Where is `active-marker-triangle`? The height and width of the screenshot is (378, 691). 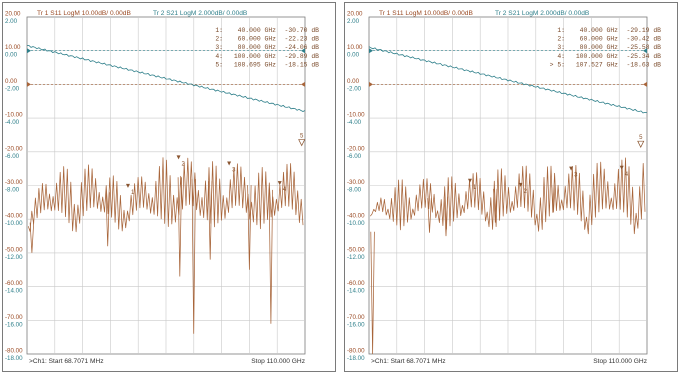 active-marker-triangle is located at coordinates (302, 143).